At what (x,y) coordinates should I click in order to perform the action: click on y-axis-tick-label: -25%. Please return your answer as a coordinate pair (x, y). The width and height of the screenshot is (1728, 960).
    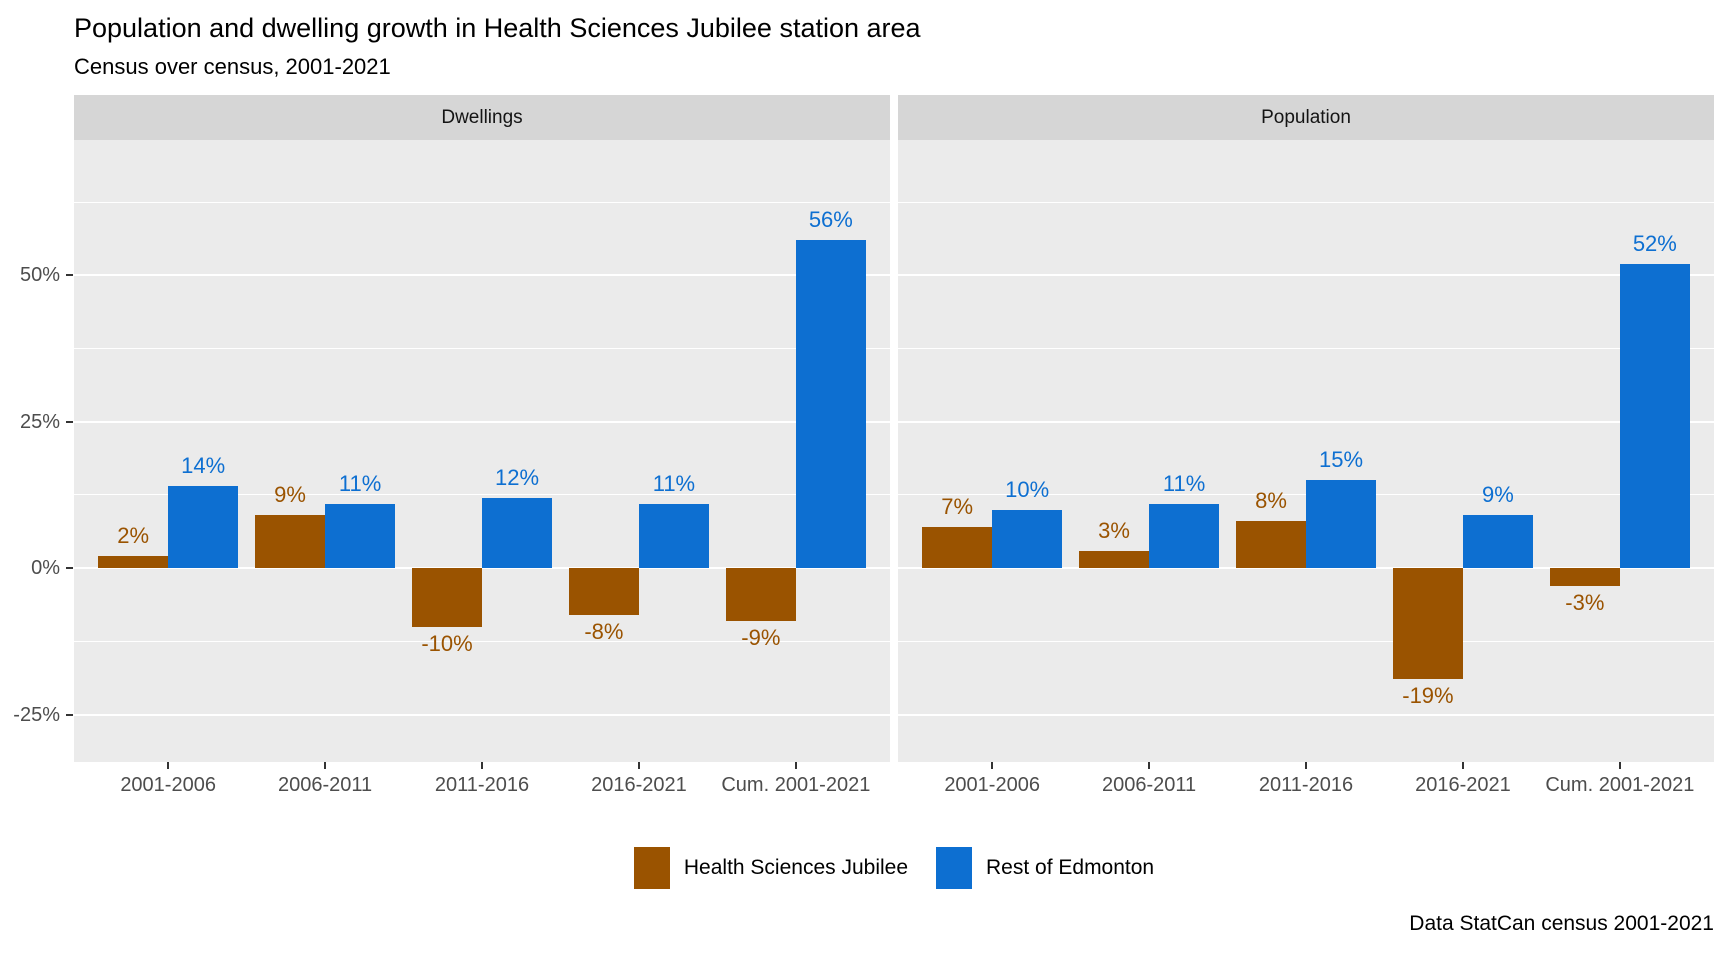
    Looking at the image, I should click on (36, 714).